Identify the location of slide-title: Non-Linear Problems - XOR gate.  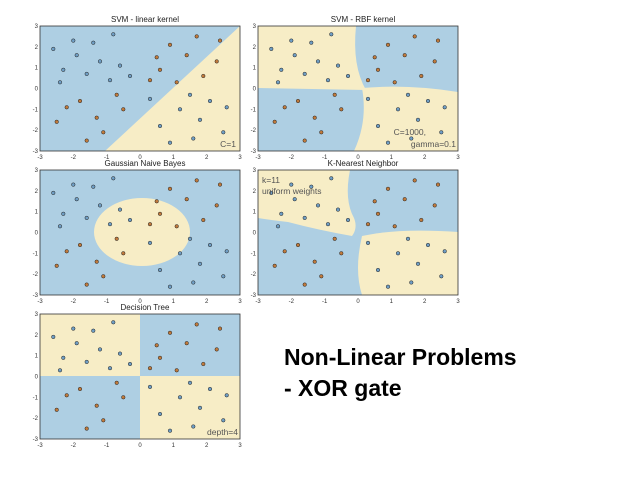
(449, 373).